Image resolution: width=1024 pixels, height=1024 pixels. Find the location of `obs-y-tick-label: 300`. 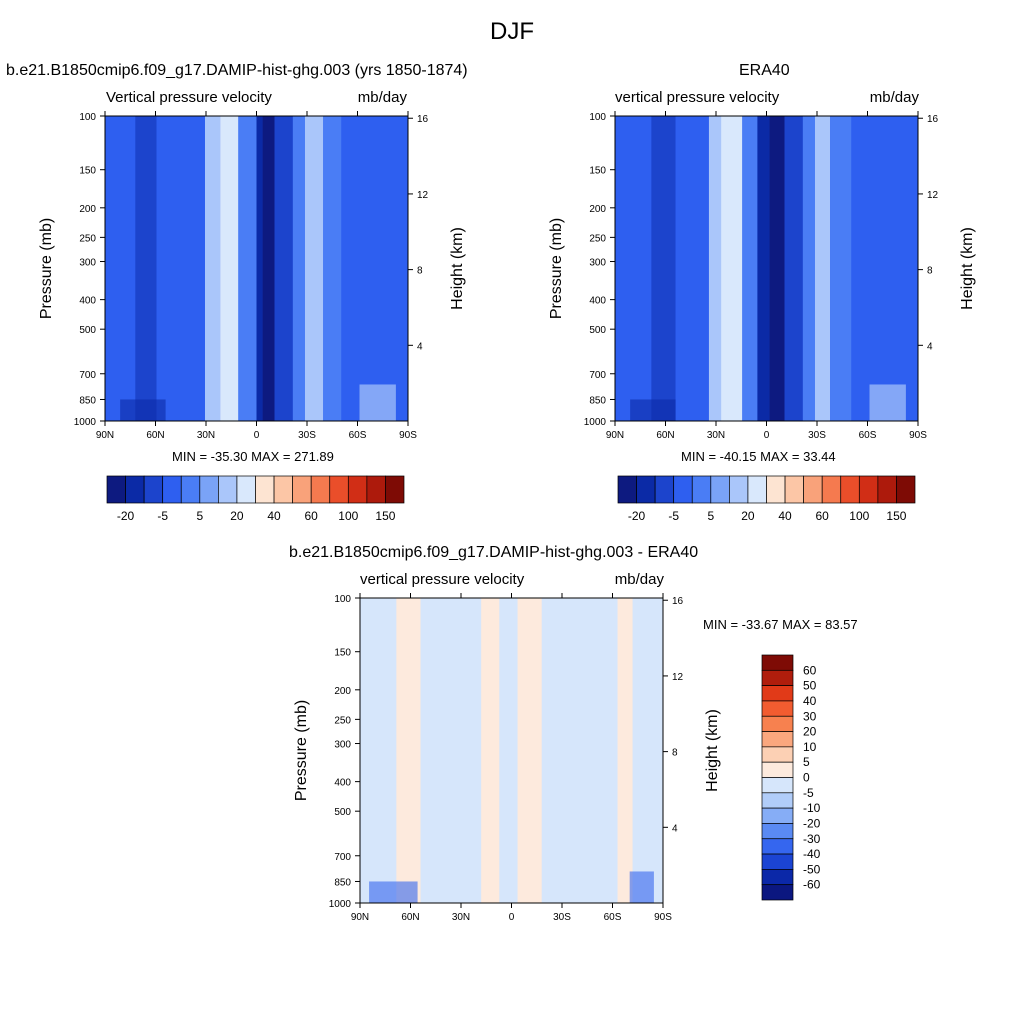

obs-y-tick-label: 300 is located at coordinates (597, 263).